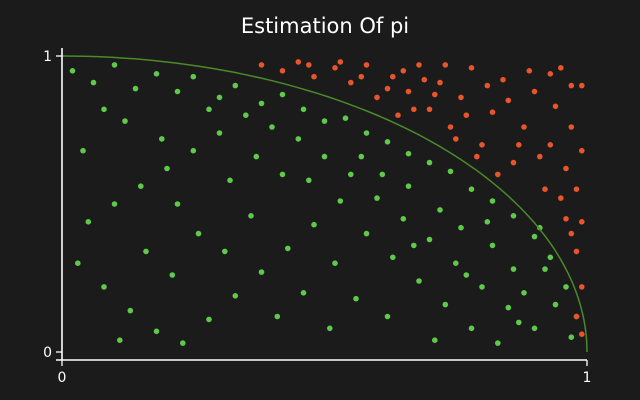 The image size is (640, 400). I want to click on y-tick-label-1: 1, so click(47, 57).